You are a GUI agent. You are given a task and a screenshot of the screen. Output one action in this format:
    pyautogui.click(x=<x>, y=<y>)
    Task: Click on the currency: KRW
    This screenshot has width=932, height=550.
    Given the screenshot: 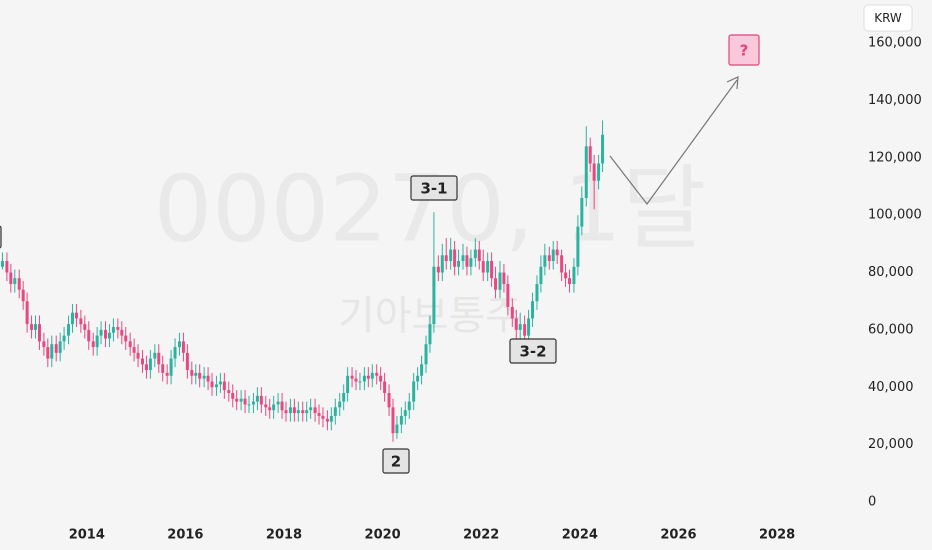 What is the action you would take?
    pyautogui.click(x=888, y=18)
    